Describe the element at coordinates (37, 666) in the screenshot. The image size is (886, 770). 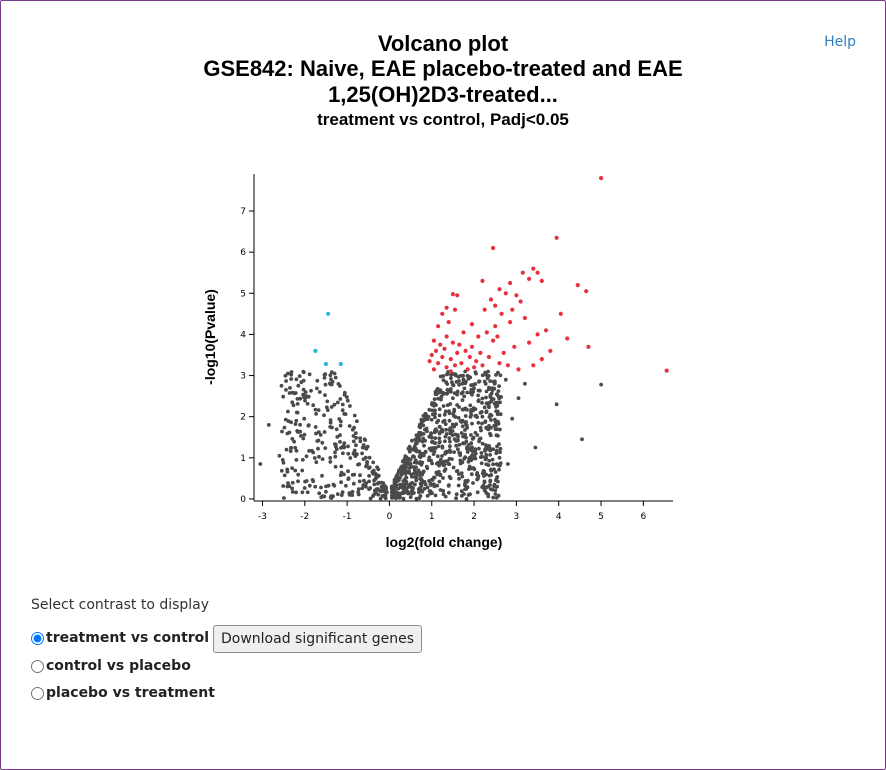
I see `radio-input-control-vs-placebo` at that location.